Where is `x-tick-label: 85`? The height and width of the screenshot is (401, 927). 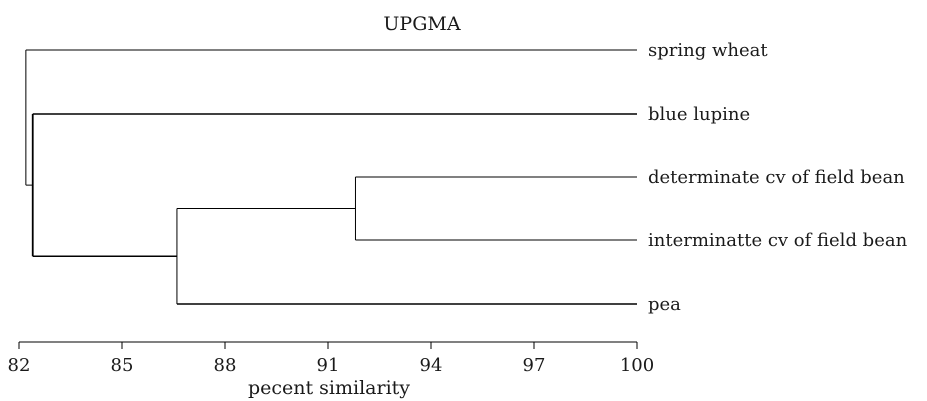 x-tick-label: 85 is located at coordinates (122, 365).